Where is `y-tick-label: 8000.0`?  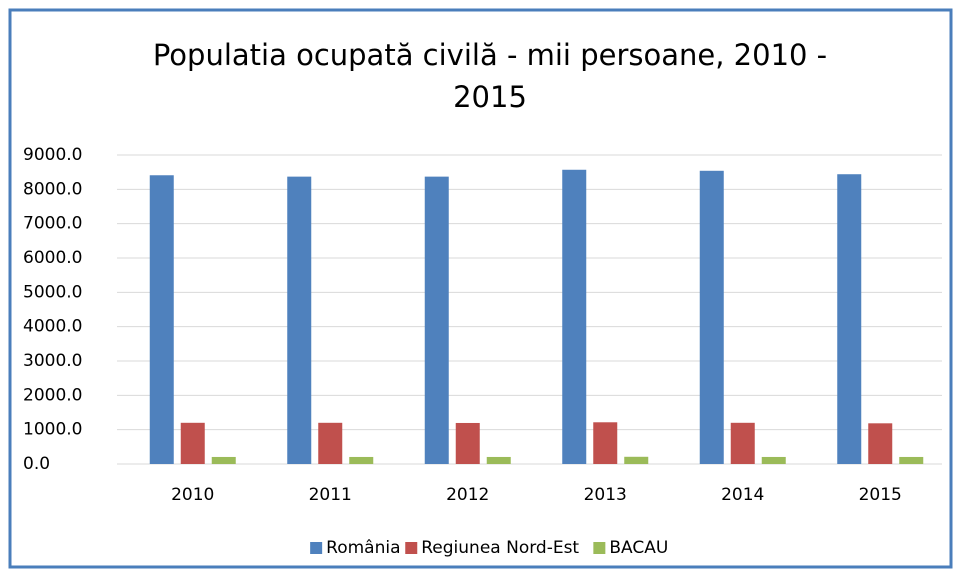 y-tick-label: 8000.0 is located at coordinates (52, 189).